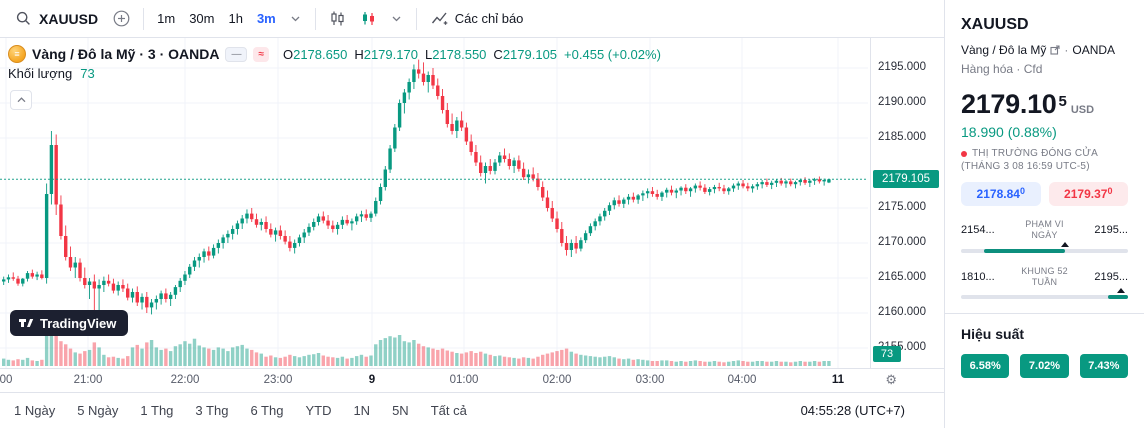 The height and width of the screenshot is (428, 1144). I want to click on change-value: +0.455 (+0.02%), so click(612, 54).